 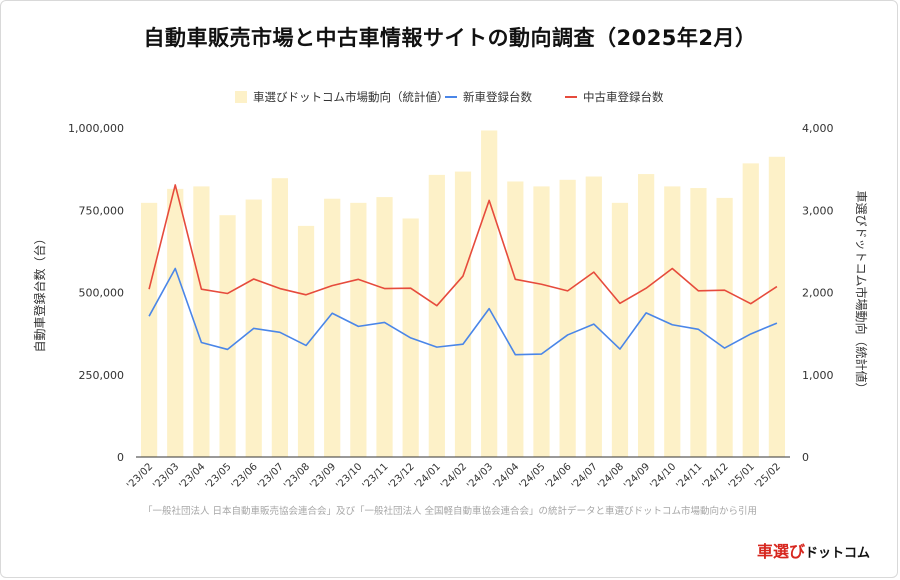 I want to click on x-tick-label: '24/01, so click(x=428, y=476).